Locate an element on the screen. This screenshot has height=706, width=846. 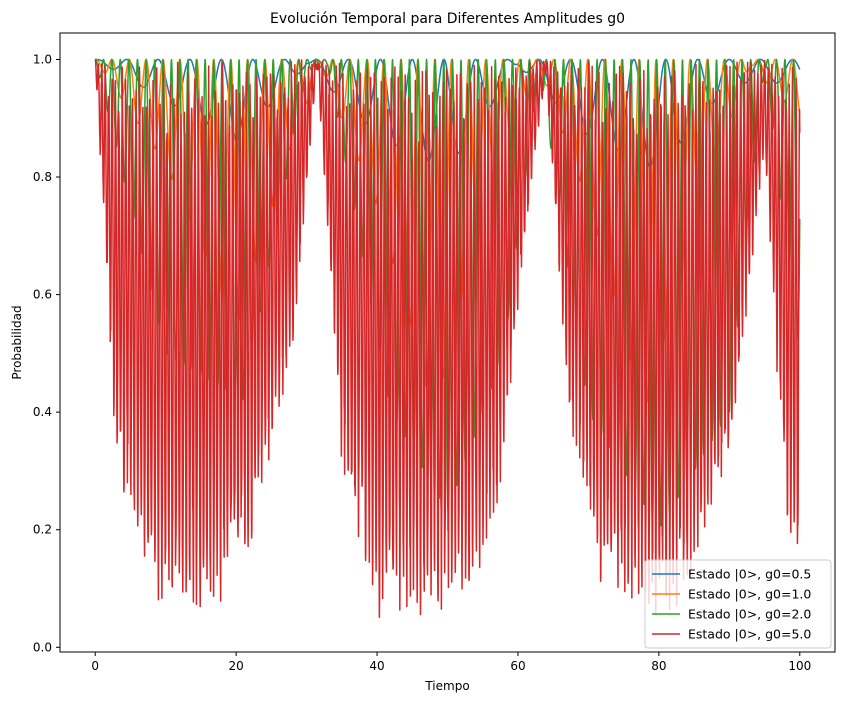
y-tick-label: 0.2 is located at coordinates (42, 530).